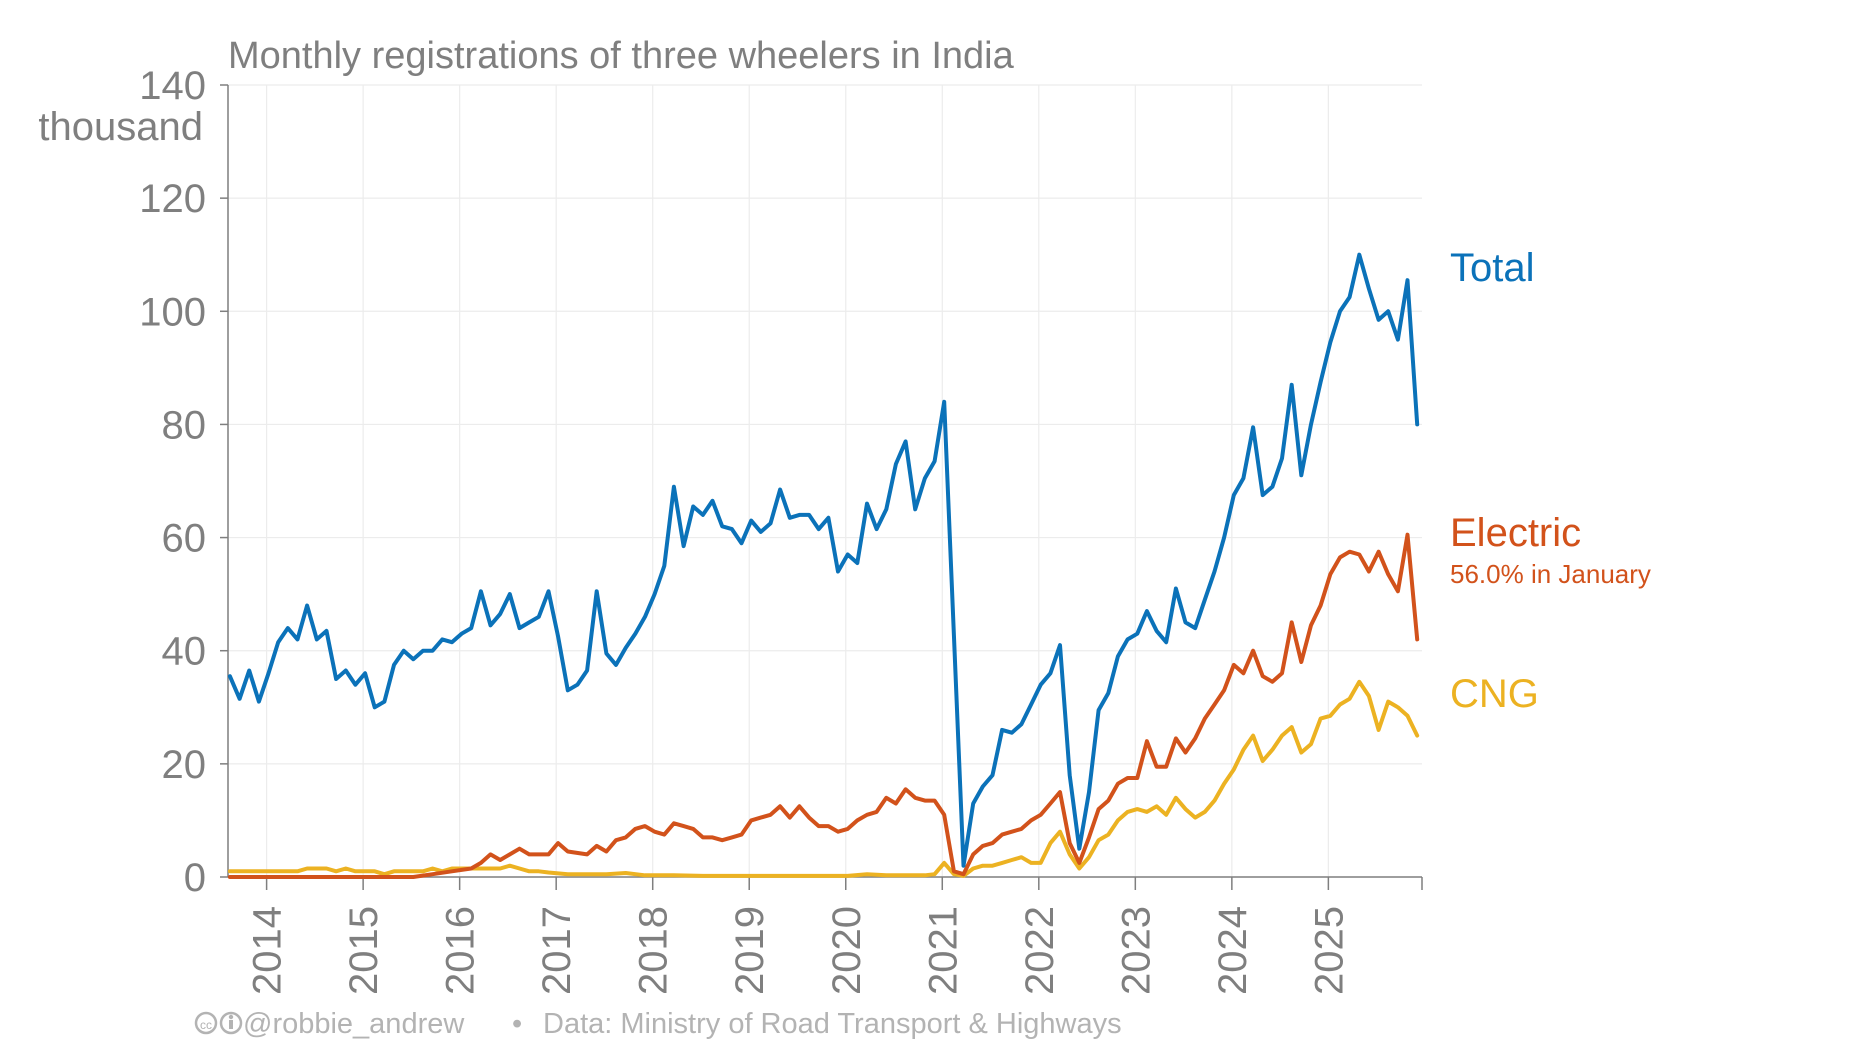 The width and height of the screenshot is (1852, 1042). I want to click on x-tick-label: 2022, so click(1040, 950).